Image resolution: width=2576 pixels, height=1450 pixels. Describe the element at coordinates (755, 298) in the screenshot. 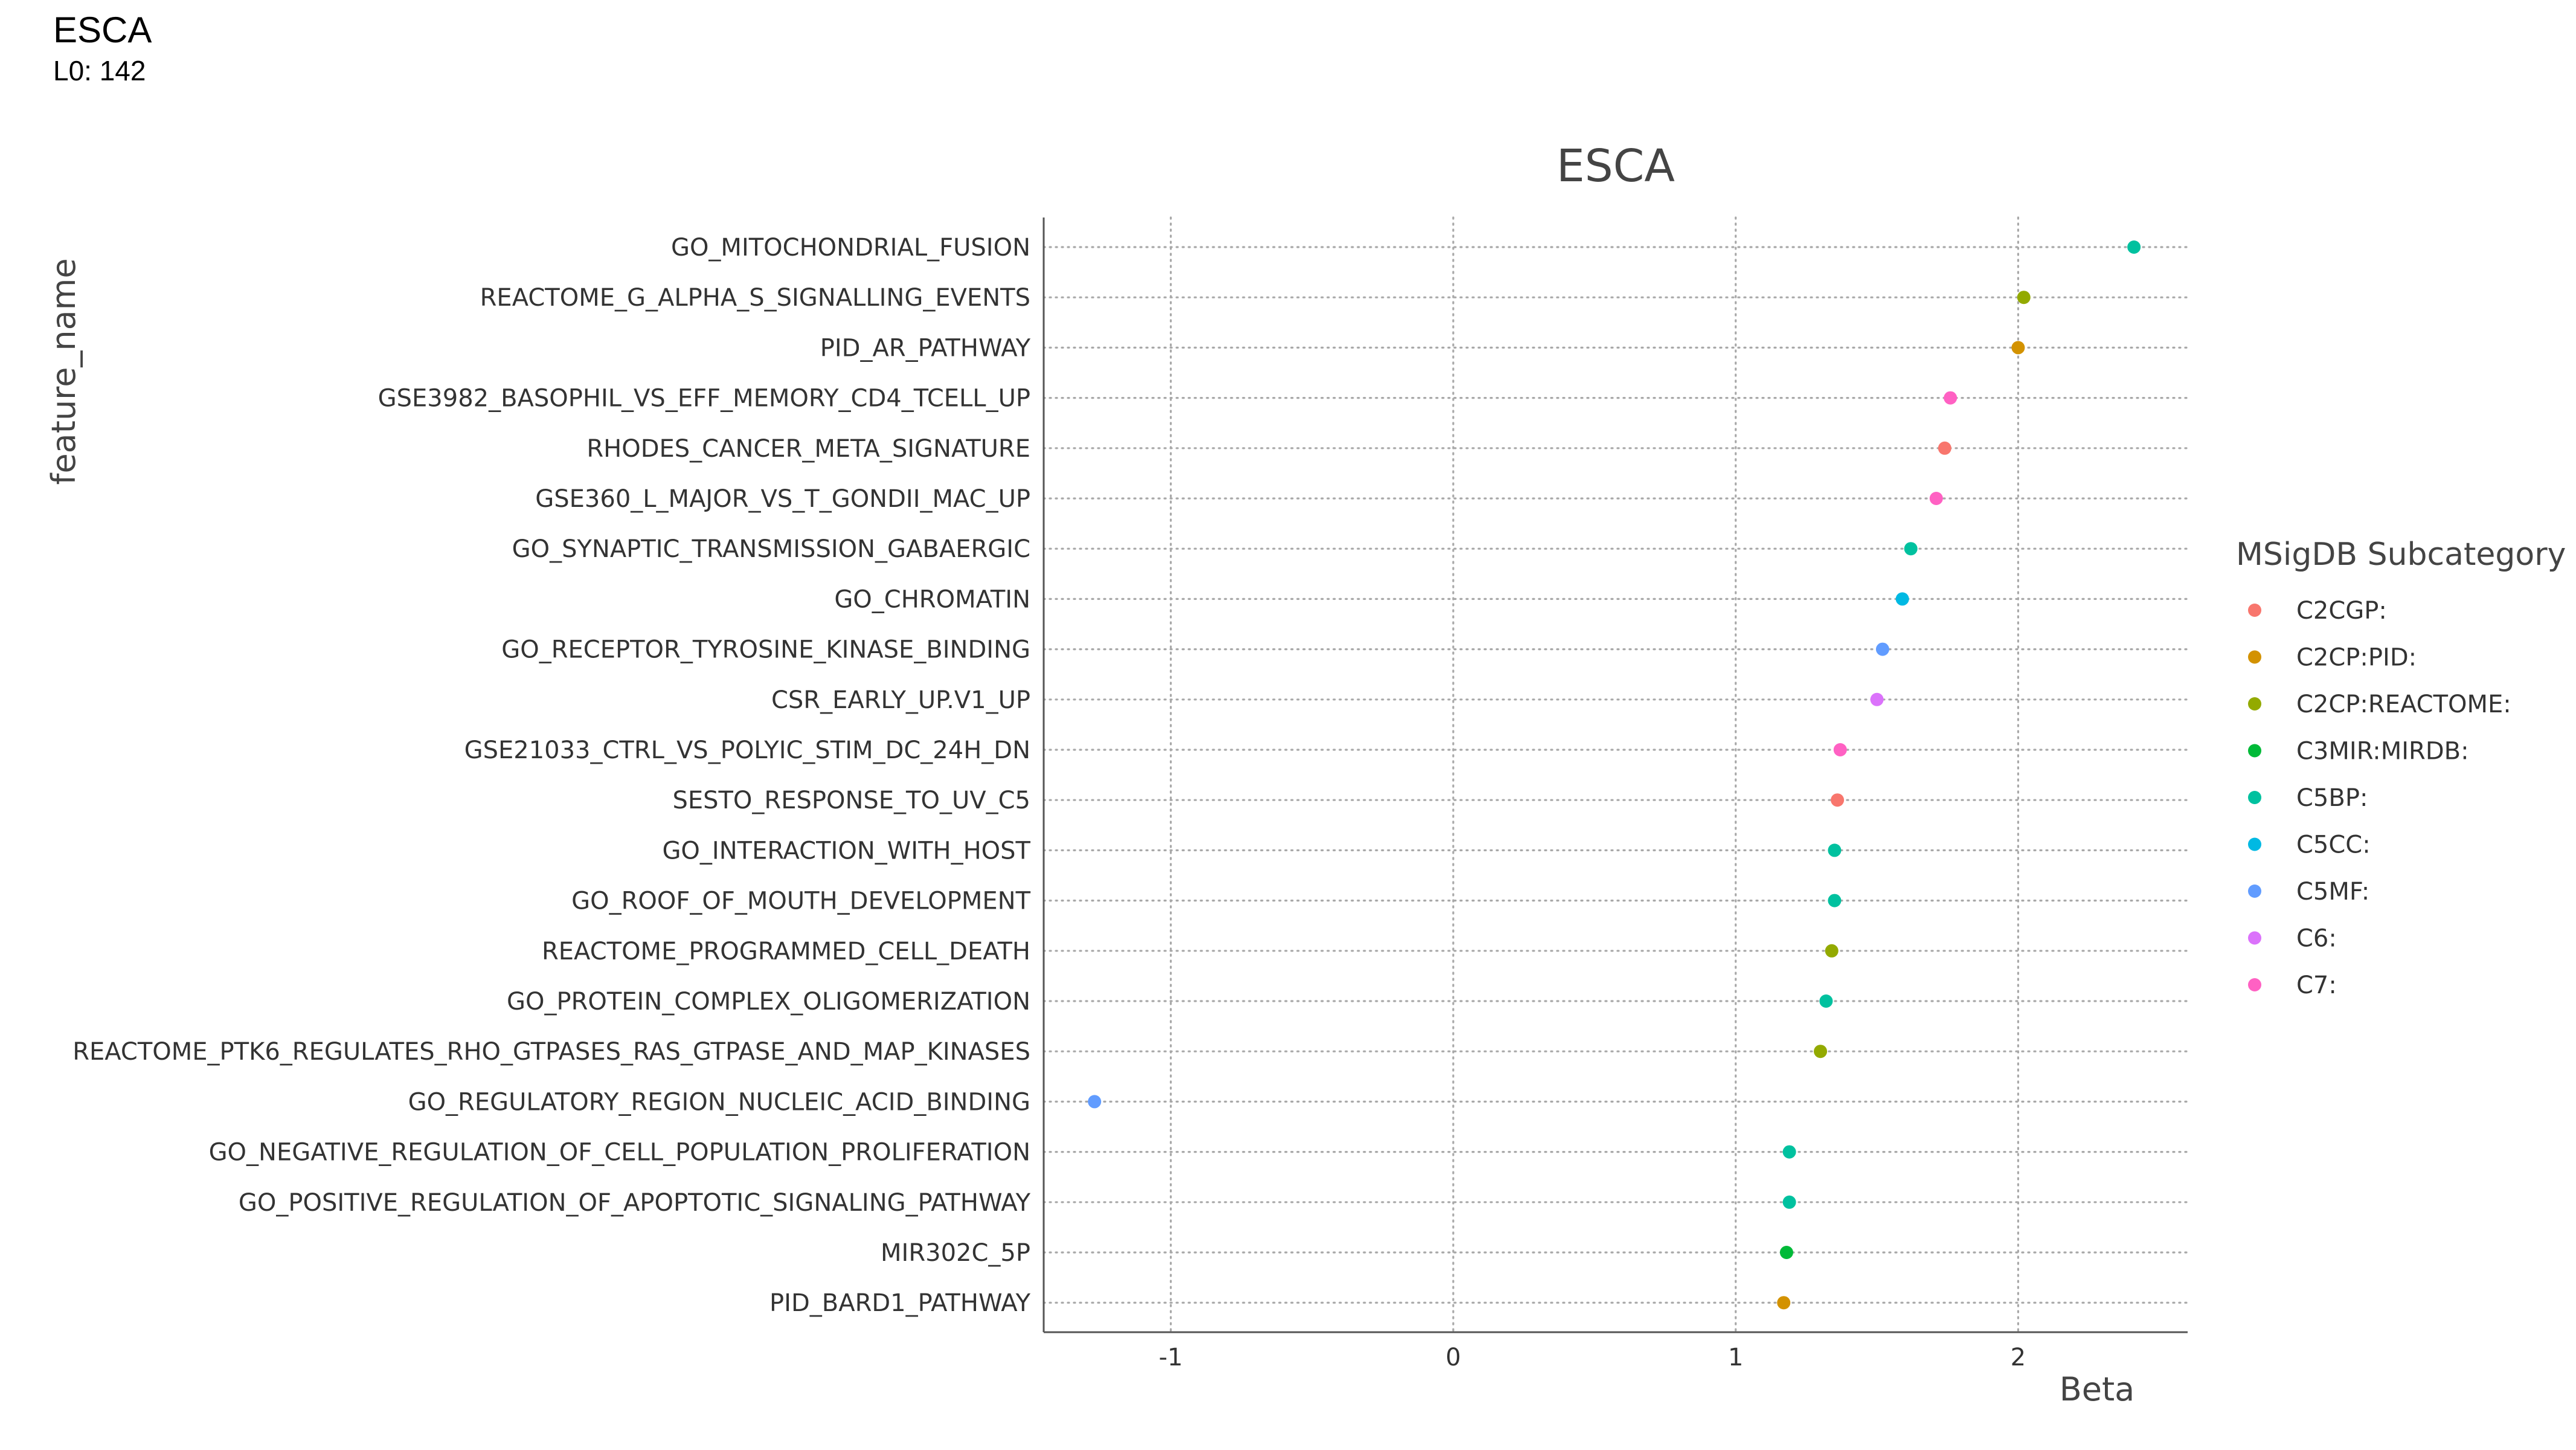

I see `y-tick-label: REACTOME_G_ALPHA_S_SIGNALLING_EVENTS` at that location.